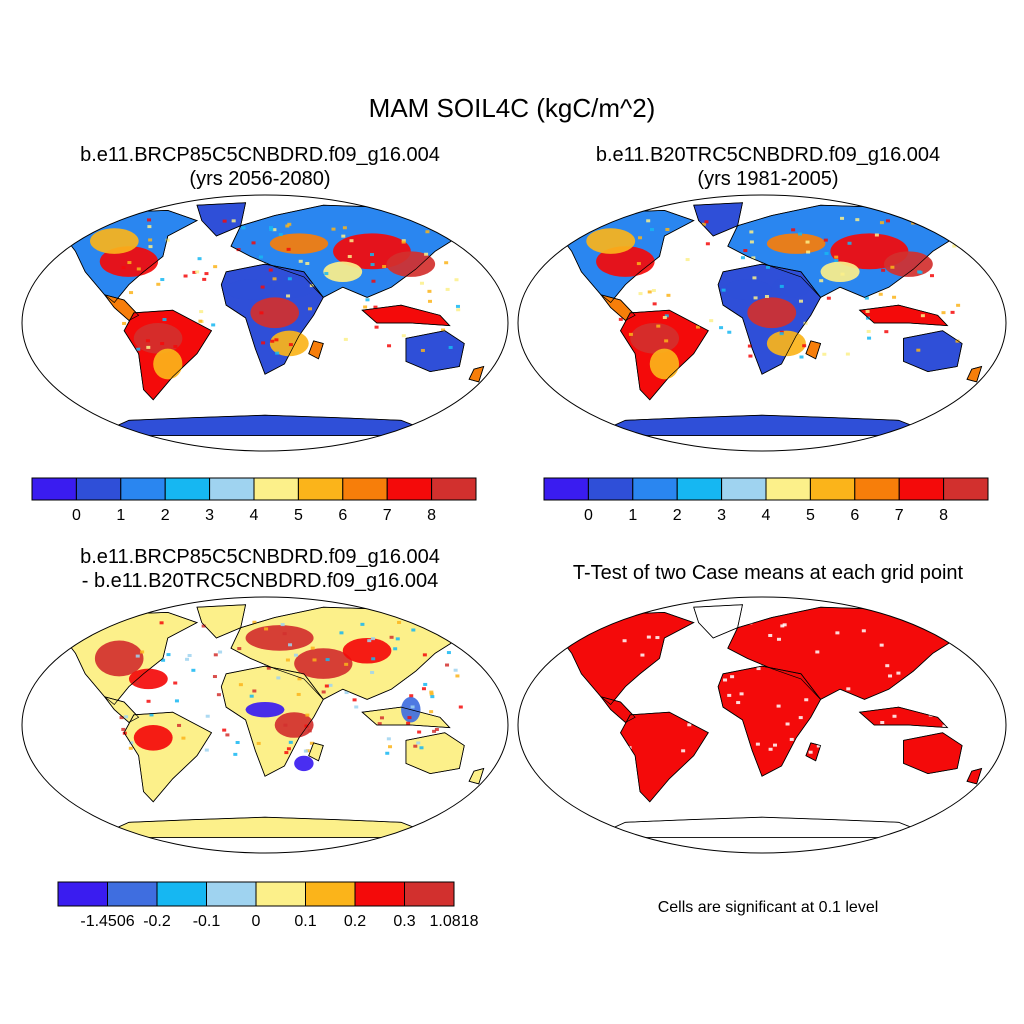 The image size is (1024, 1024). I want to click on colorbar-case-label: 7, so click(387, 515).